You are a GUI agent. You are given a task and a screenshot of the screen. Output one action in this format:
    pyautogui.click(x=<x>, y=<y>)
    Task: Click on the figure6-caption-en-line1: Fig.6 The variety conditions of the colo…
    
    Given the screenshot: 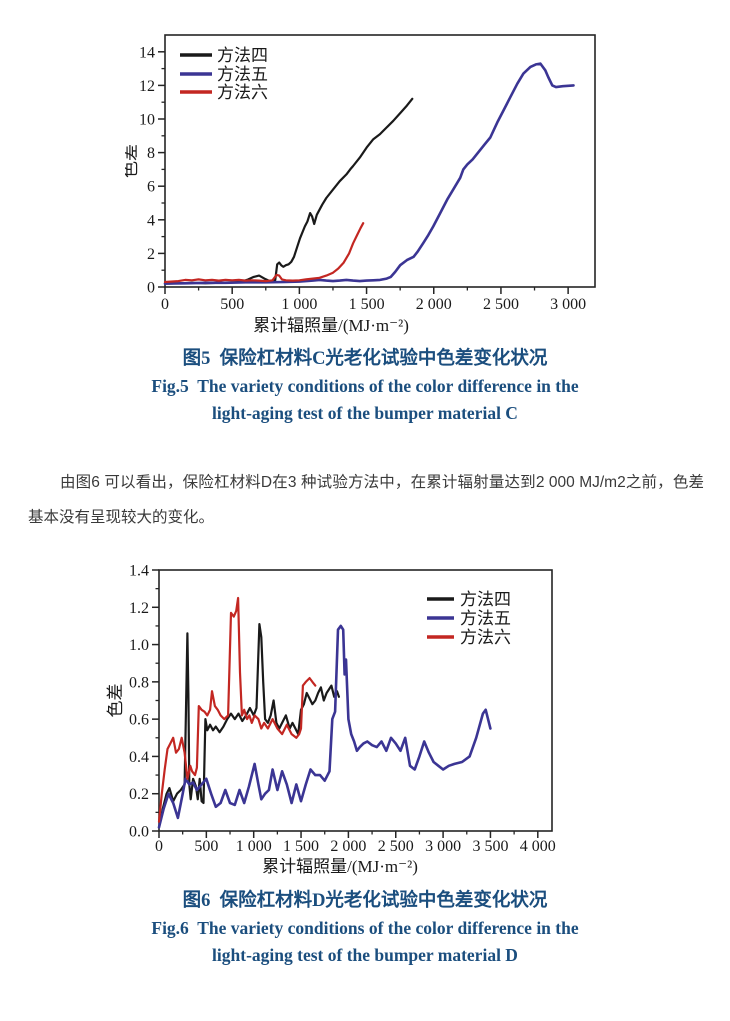 What is the action you would take?
    pyautogui.click(x=365, y=928)
    